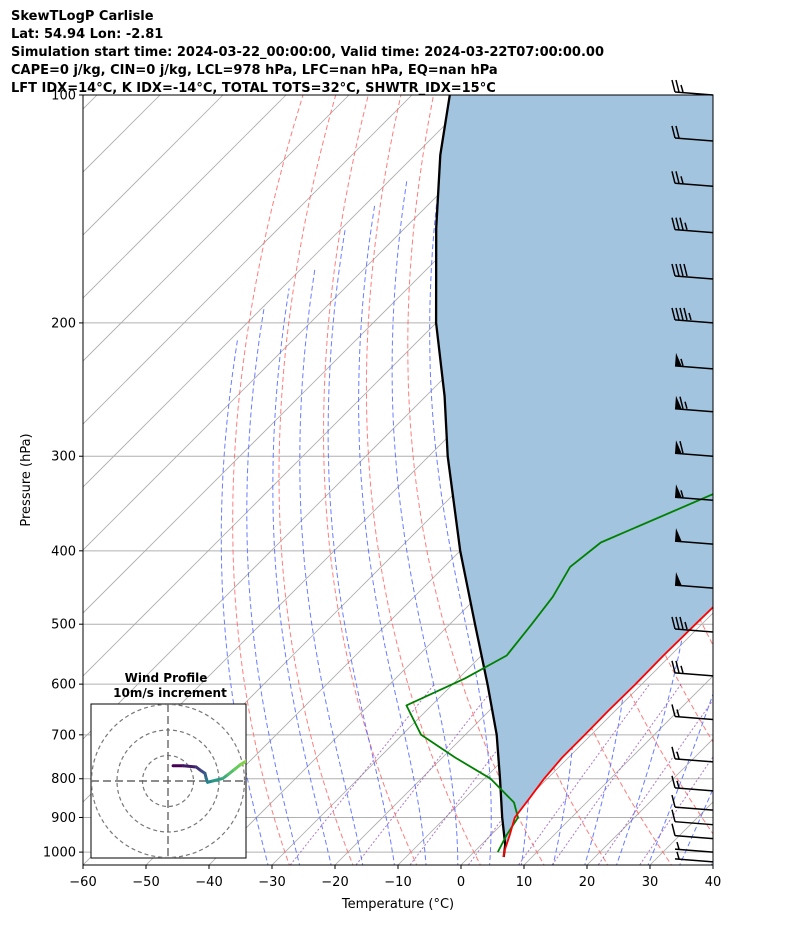 The image size is (794, 937). Describe the element at coordinates (26, 479) in the screenshot. I see `y-axis-label: Pressure (hPa)` at that location.